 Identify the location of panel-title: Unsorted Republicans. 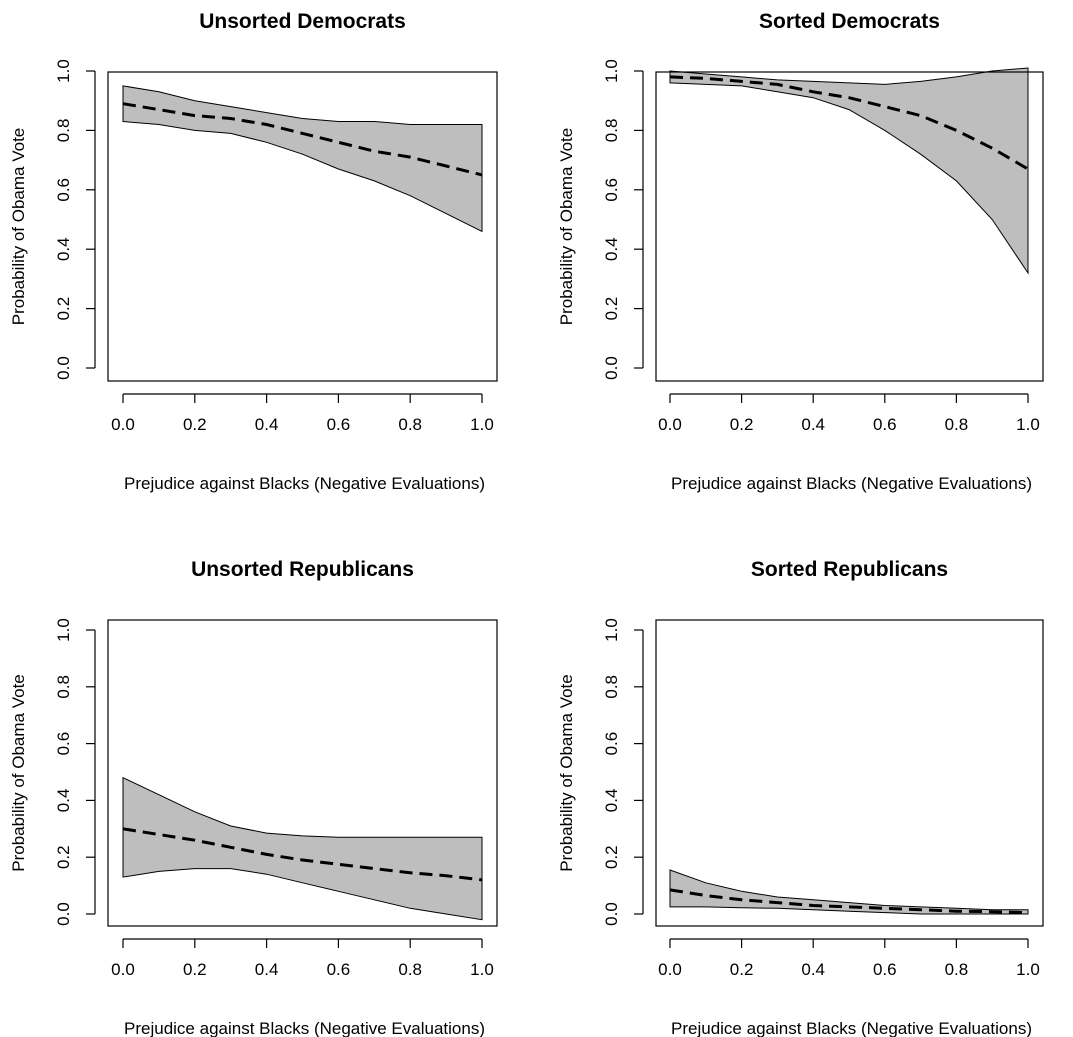
(302, 569).